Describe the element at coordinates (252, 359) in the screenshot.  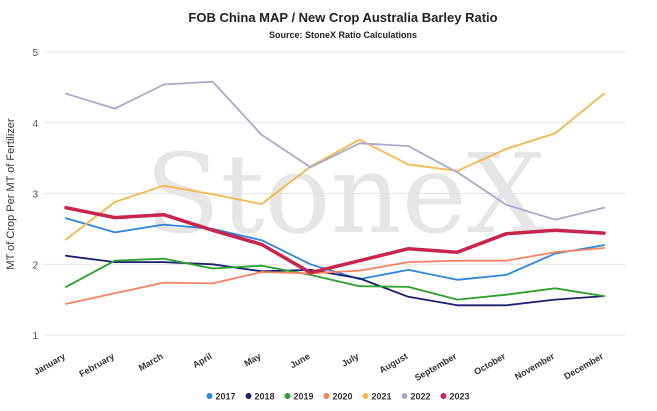
I see `x-tick-label: May` at that location.